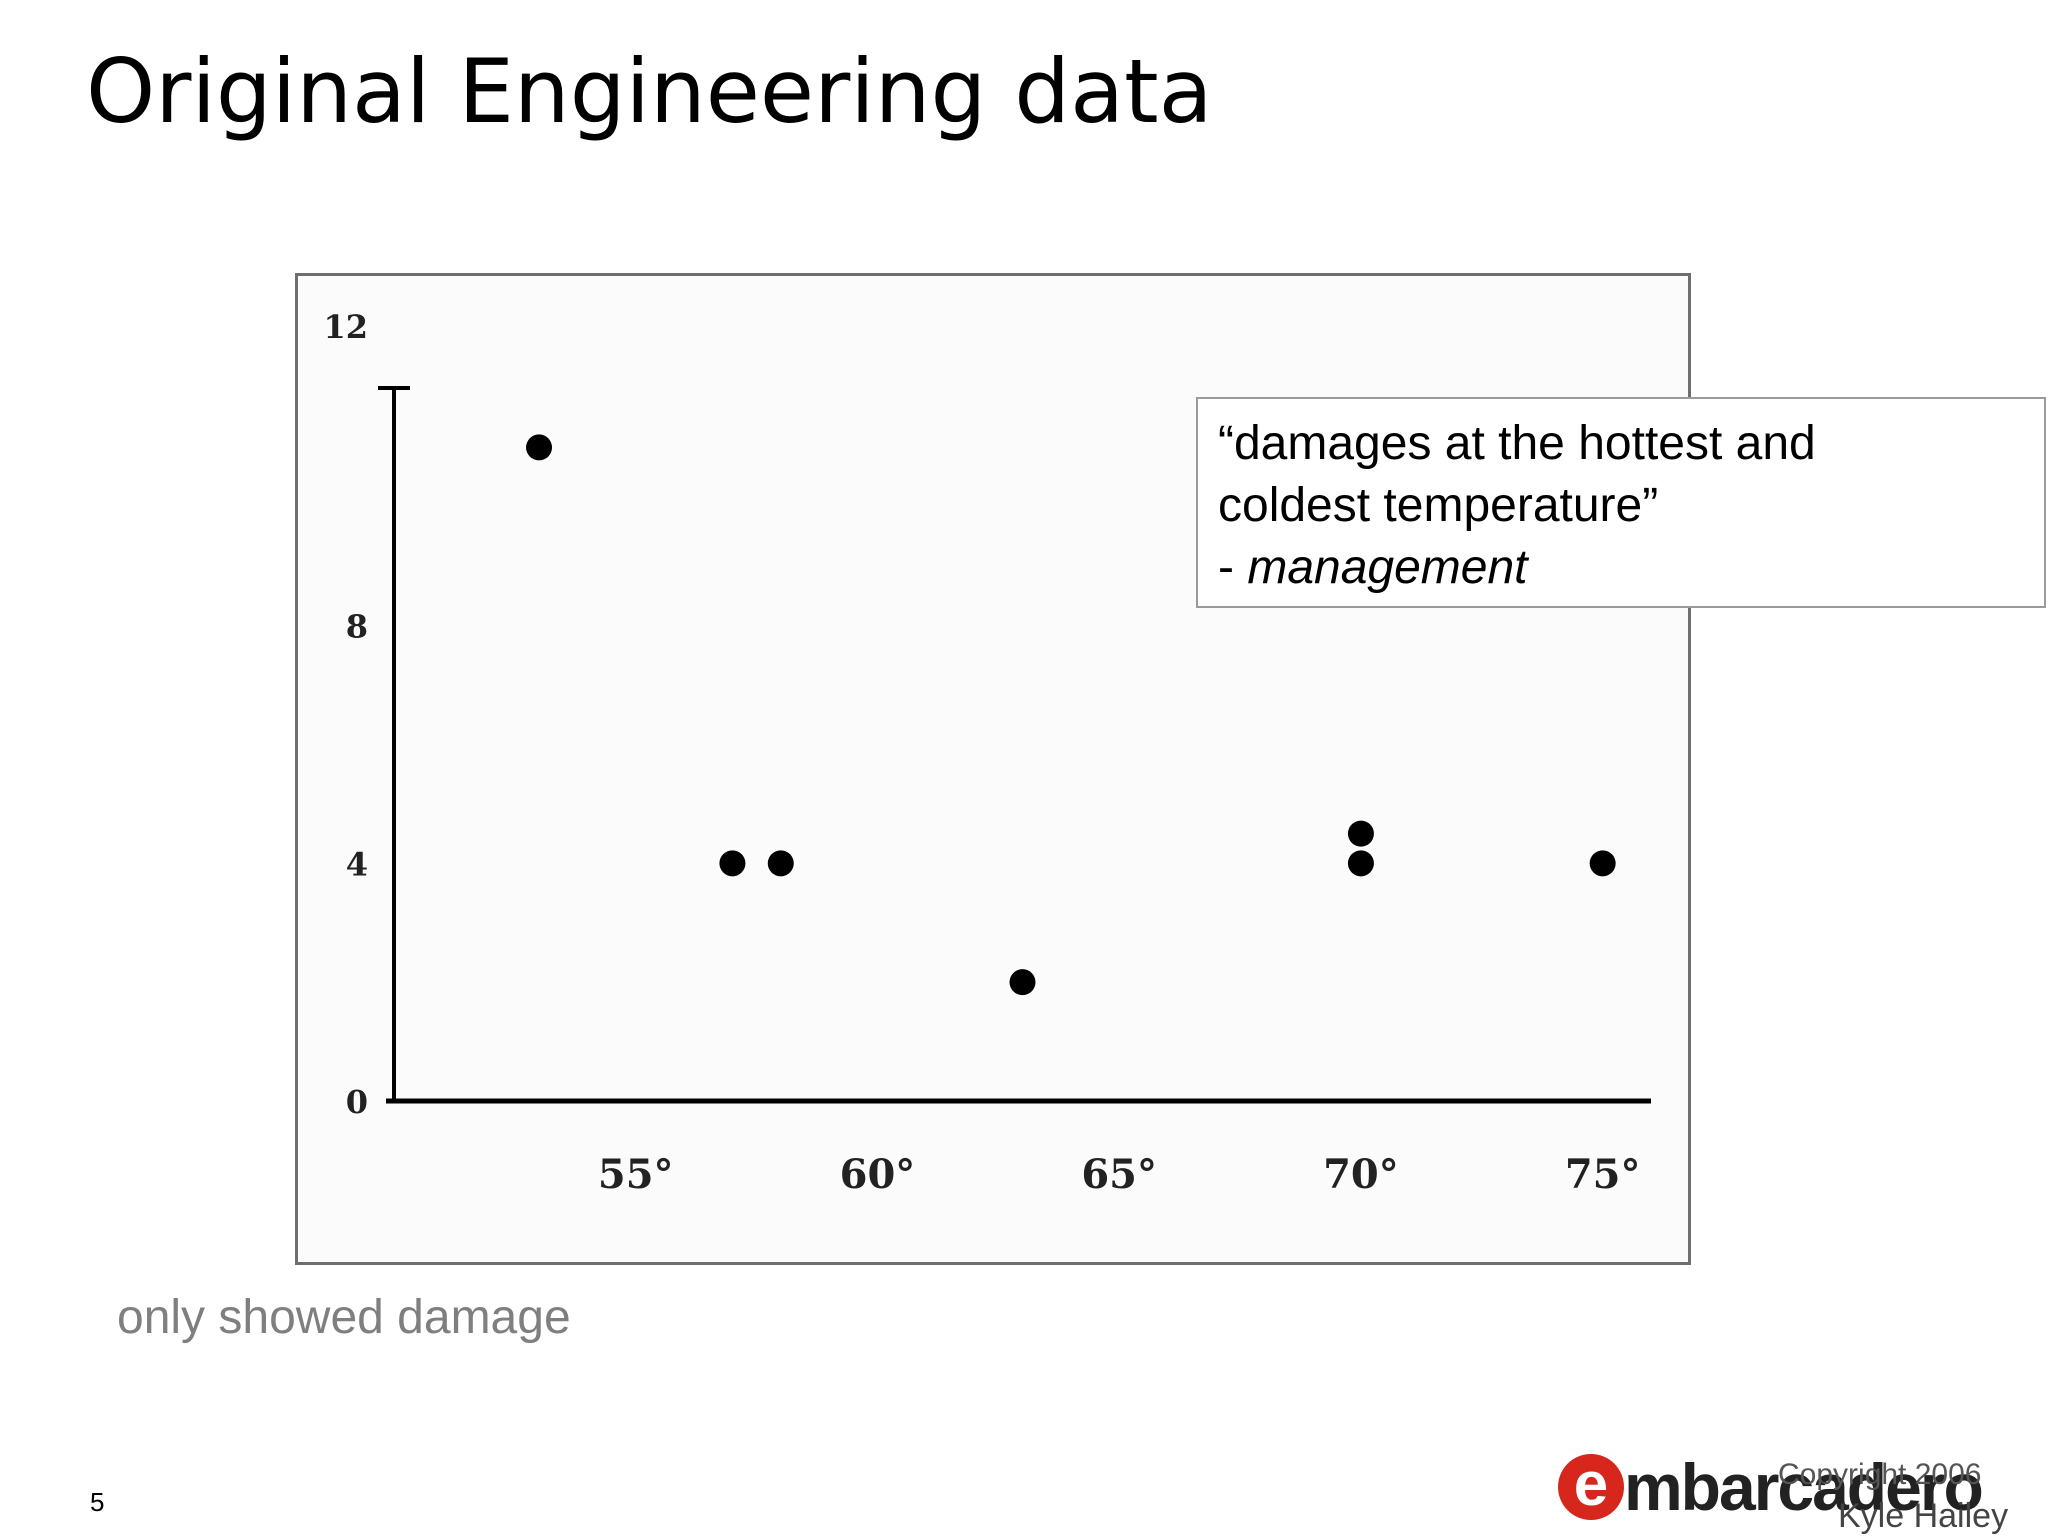 The width and height of the screenshot is (2048, 1536). I want to click on quote-attribution: - management, so click(1621, 568).